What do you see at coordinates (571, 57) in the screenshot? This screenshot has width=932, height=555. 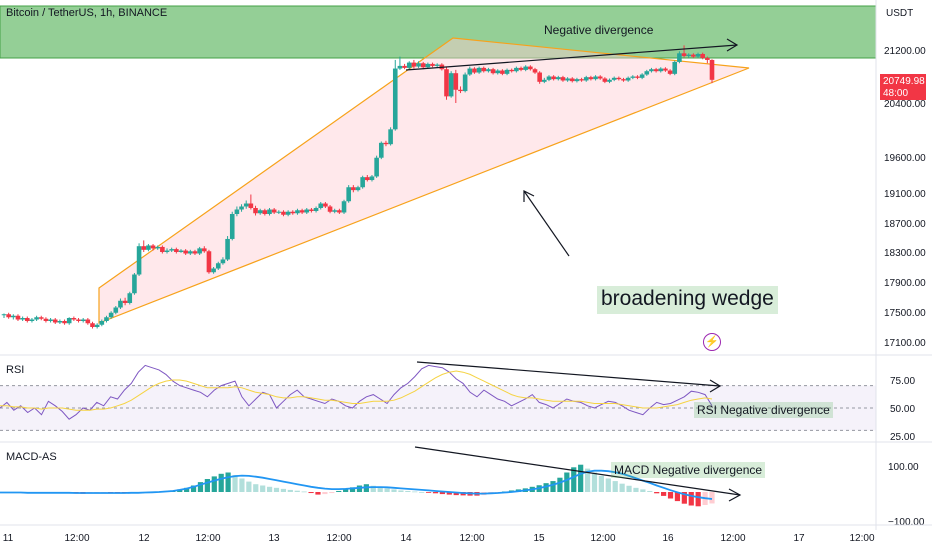 I see `price-divergence-line` at bounding box center [571, 57].